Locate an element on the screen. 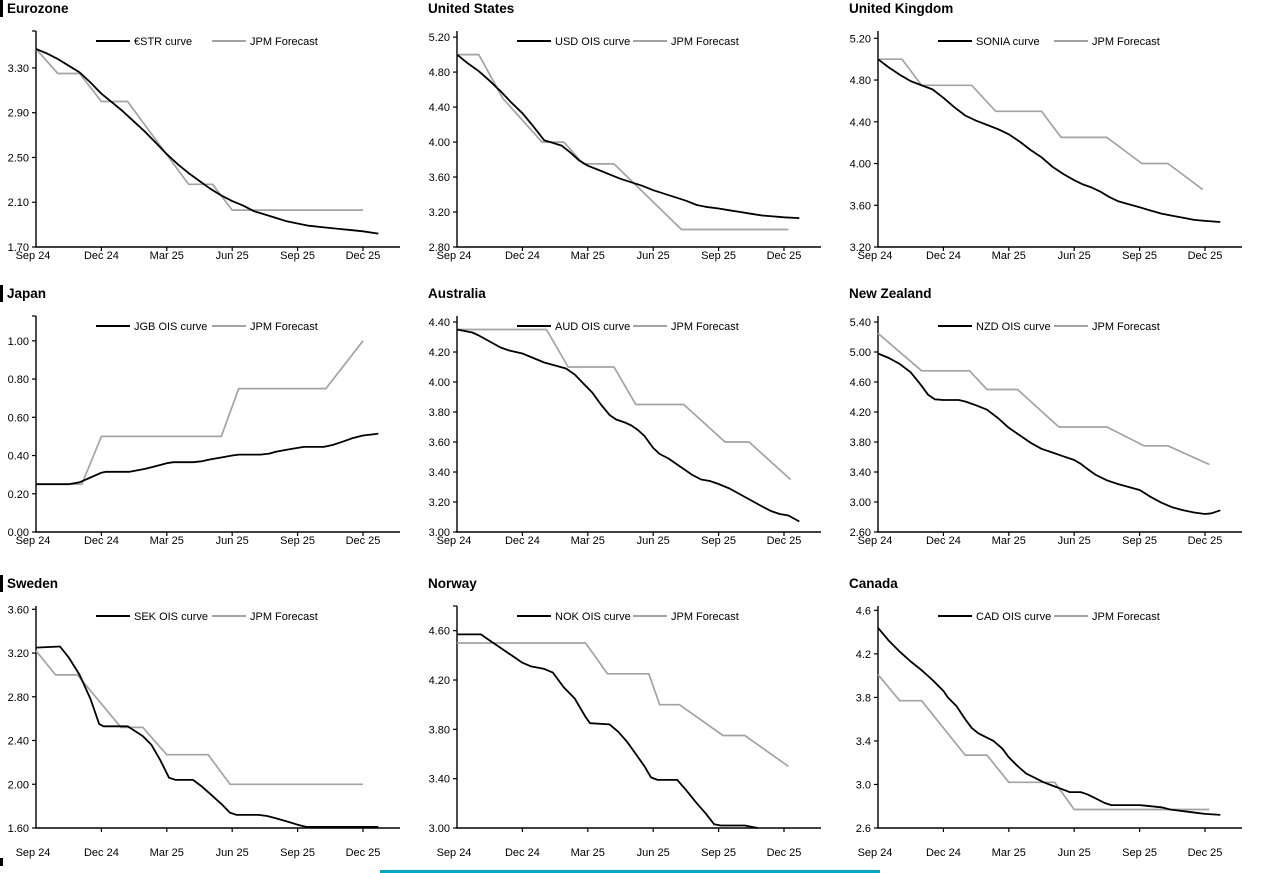 This screenshot has height=873, width=1264. svg-text: 4.20 is located at coordinates (860, 413).